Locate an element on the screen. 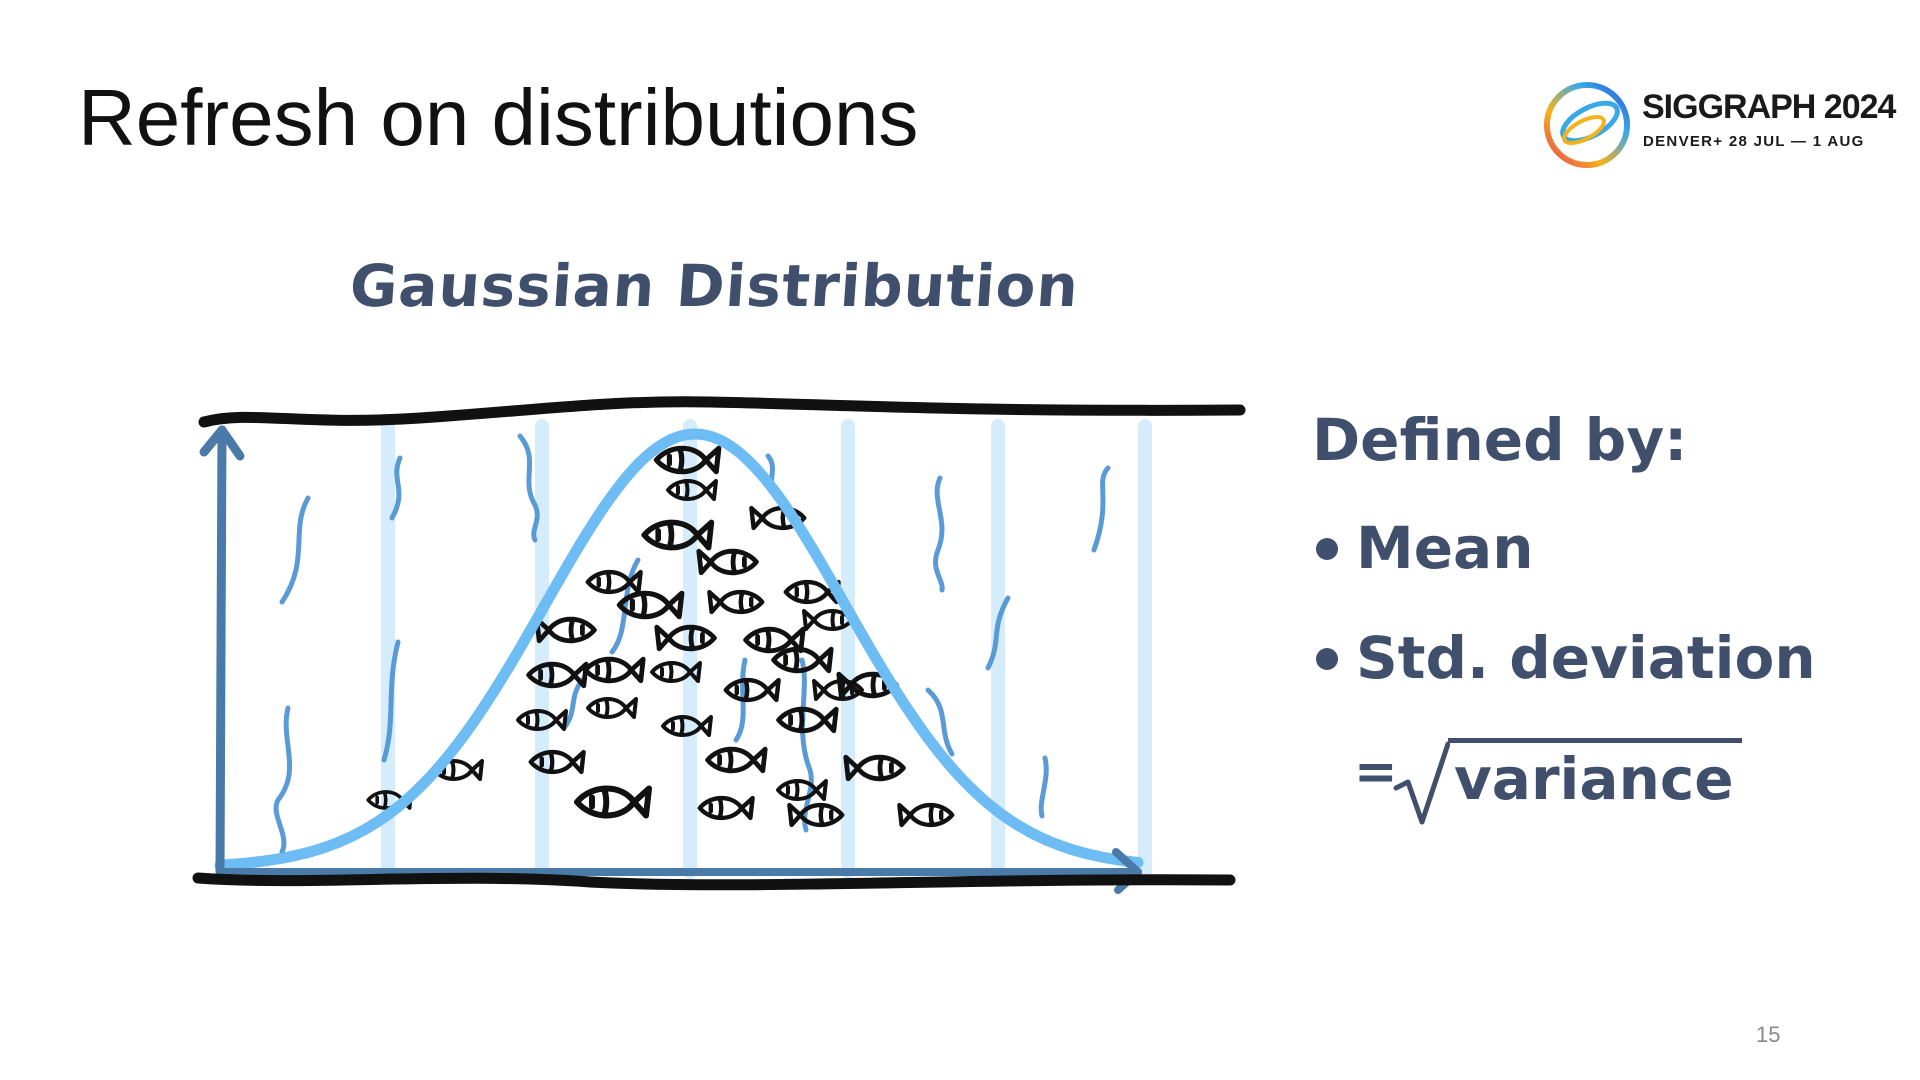 The image size is (1920, 1080). square-root-icon is located at coordinates (1421, 783).